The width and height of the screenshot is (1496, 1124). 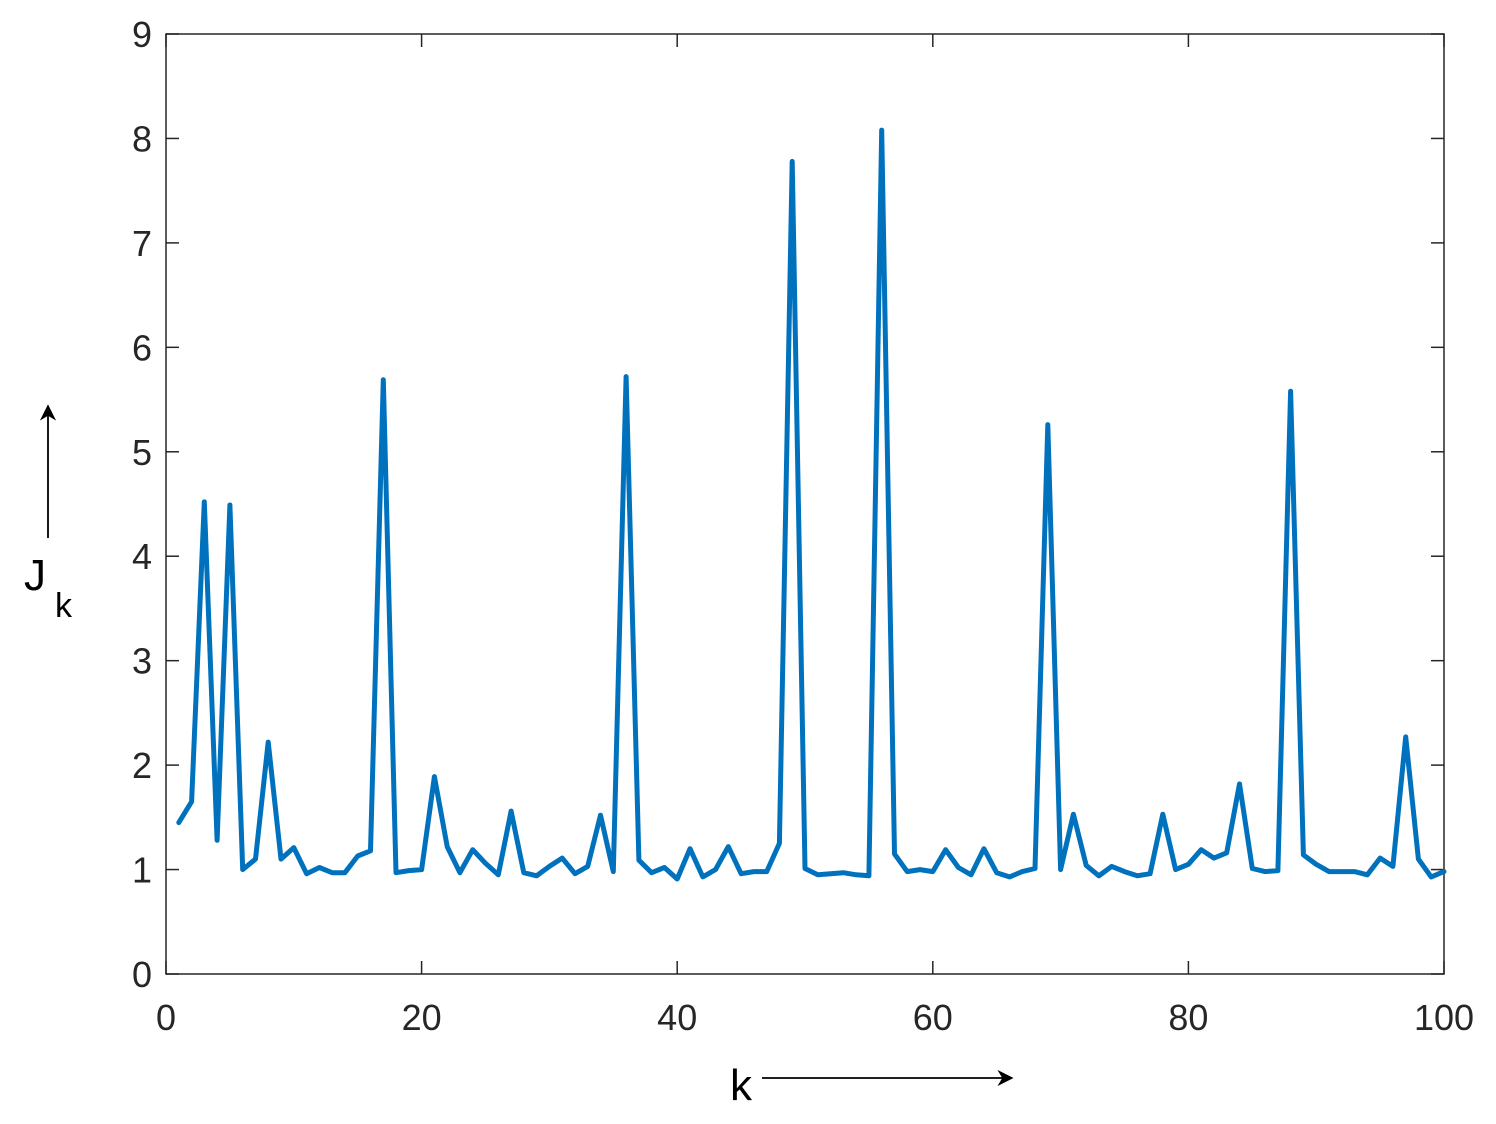 I want to click on y-axis-label-subscript: k, so click(x=64, y=606).